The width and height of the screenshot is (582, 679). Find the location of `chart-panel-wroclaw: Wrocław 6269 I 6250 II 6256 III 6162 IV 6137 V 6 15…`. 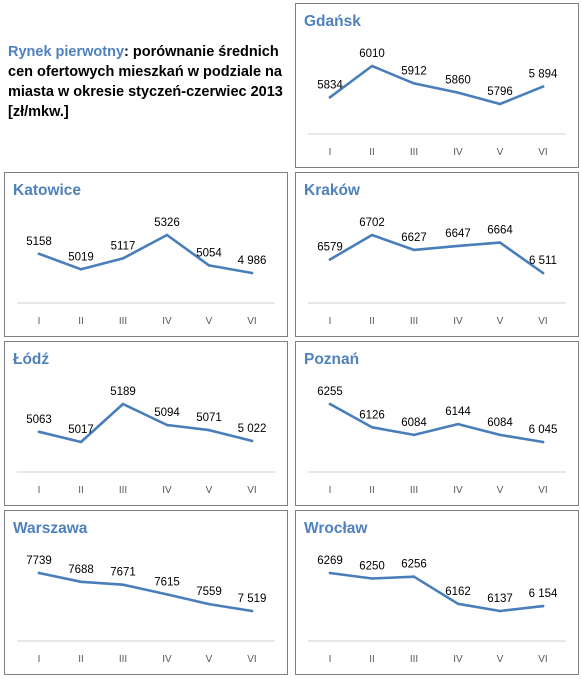

chart-panel-wroclaw: Wrocław 6269 I 6250 II 6256 III 6162 IV 6137 V 6 15… is located at coordinates (437, 592).